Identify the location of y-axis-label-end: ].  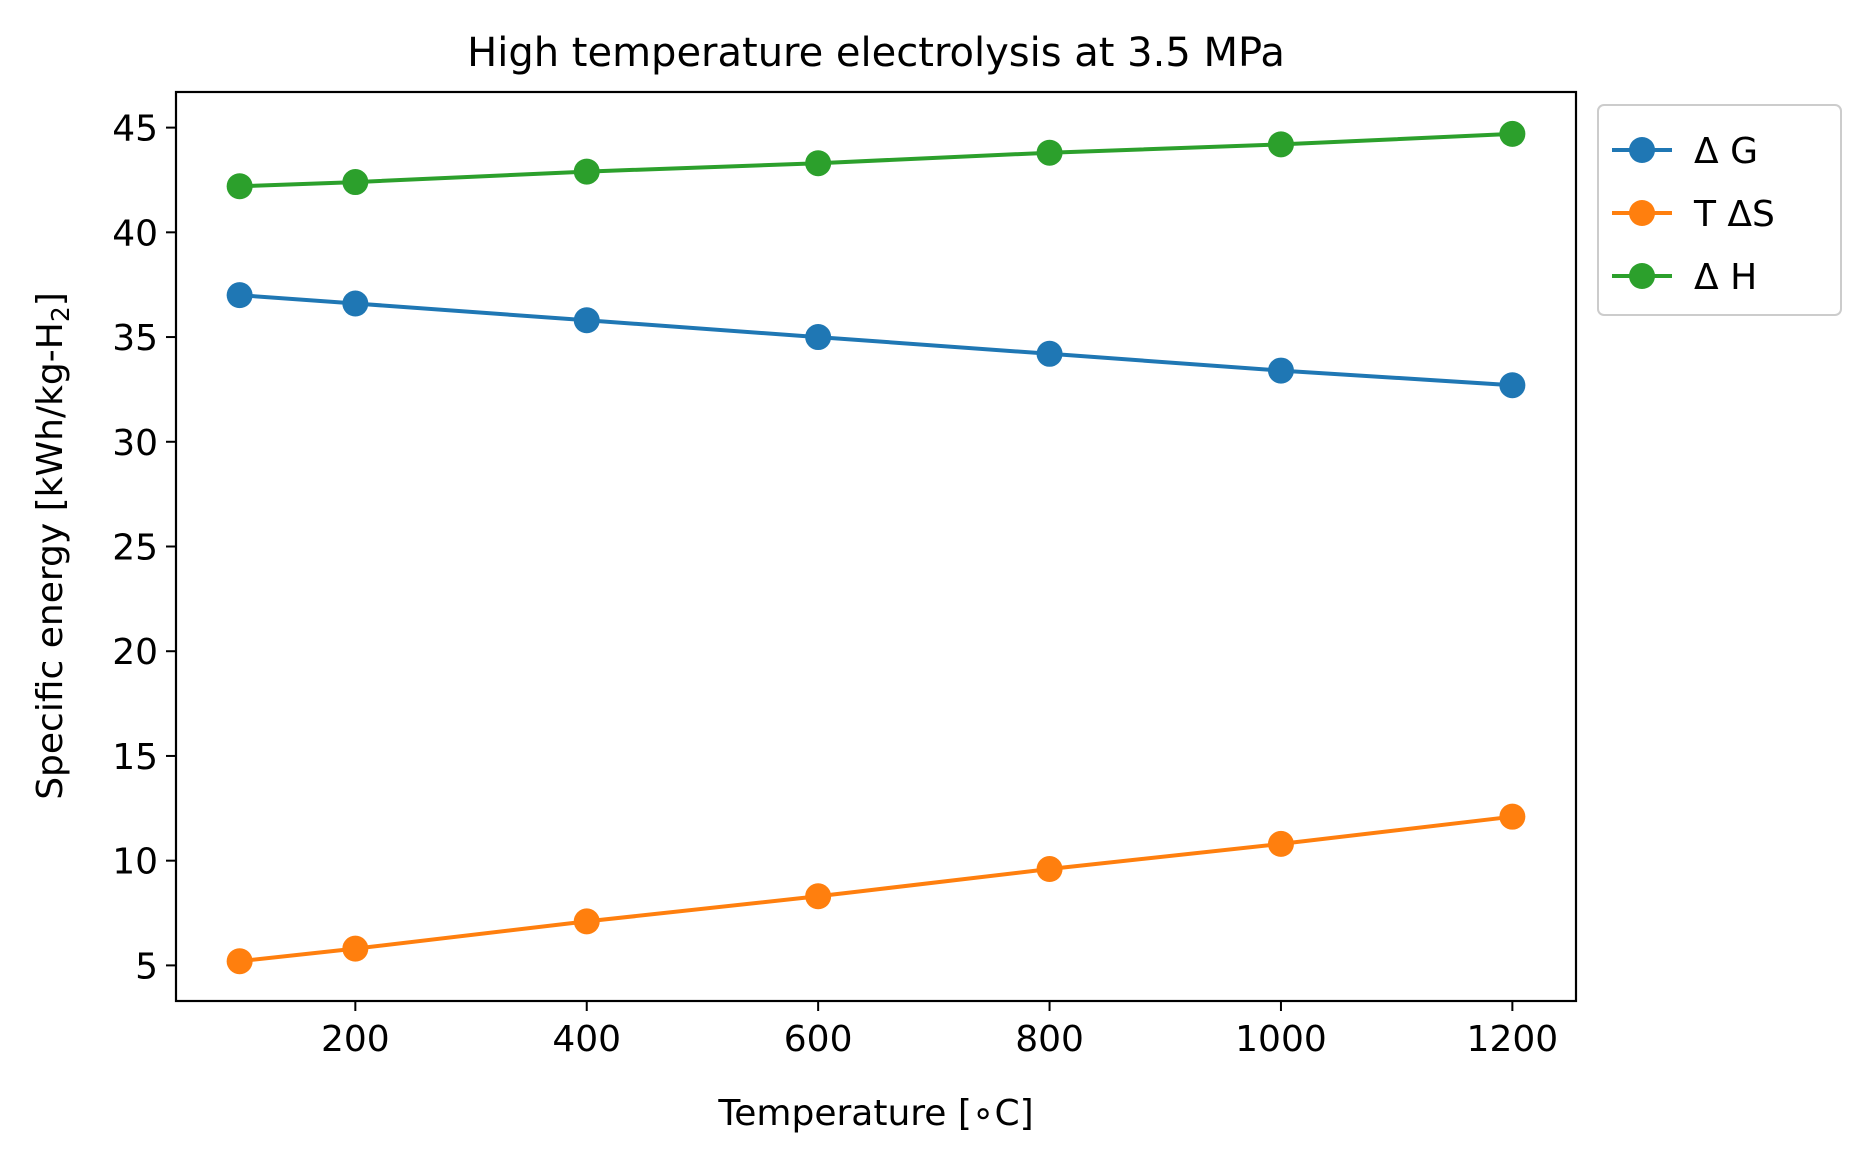
(50, 299).